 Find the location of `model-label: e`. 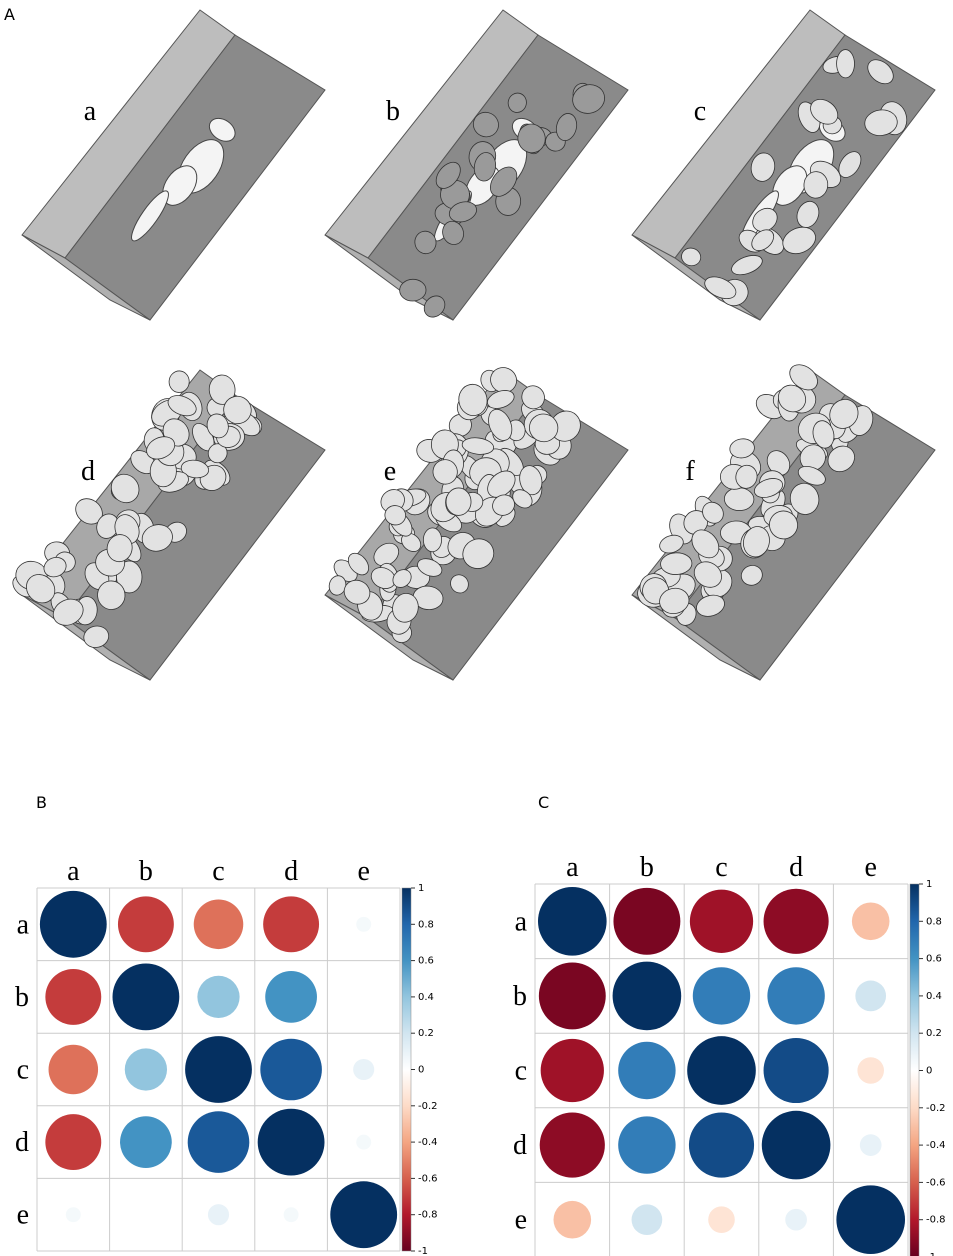

model-label: e is located at coordinates (390, 471).